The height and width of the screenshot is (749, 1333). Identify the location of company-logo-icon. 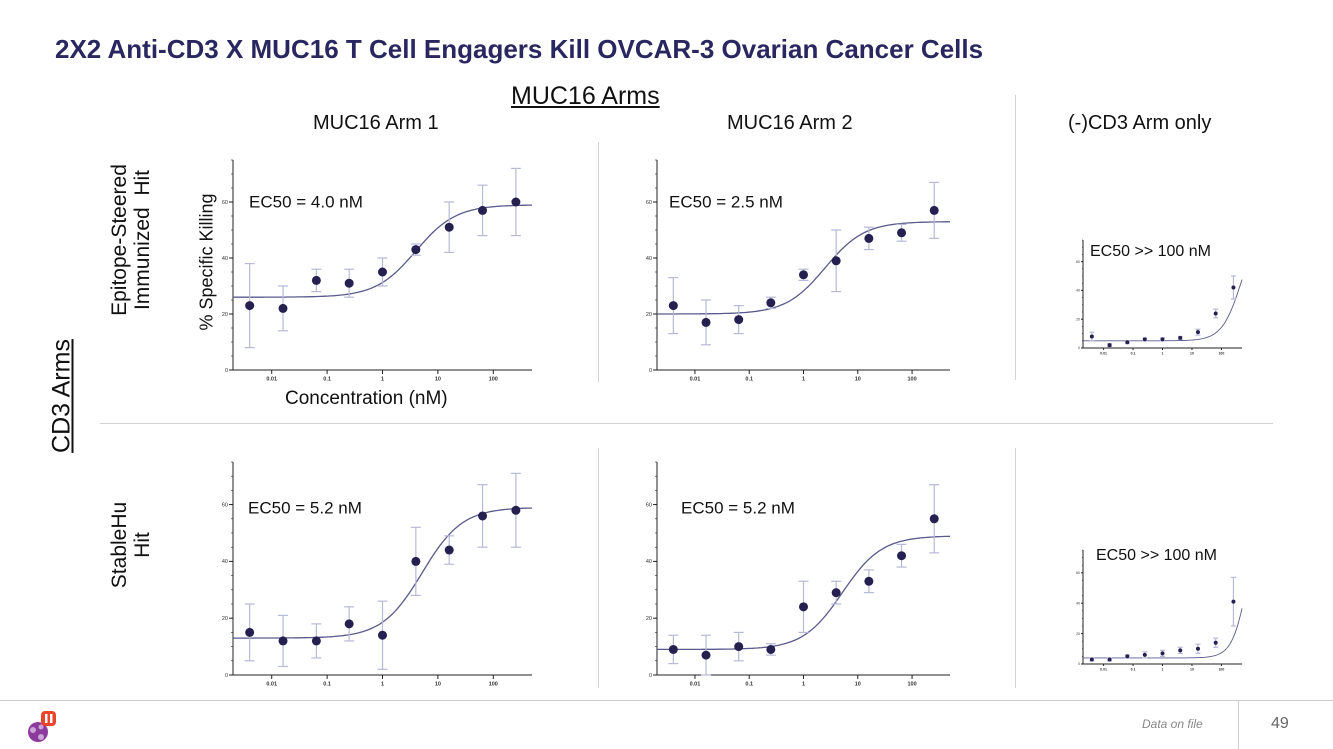
(42, 726).